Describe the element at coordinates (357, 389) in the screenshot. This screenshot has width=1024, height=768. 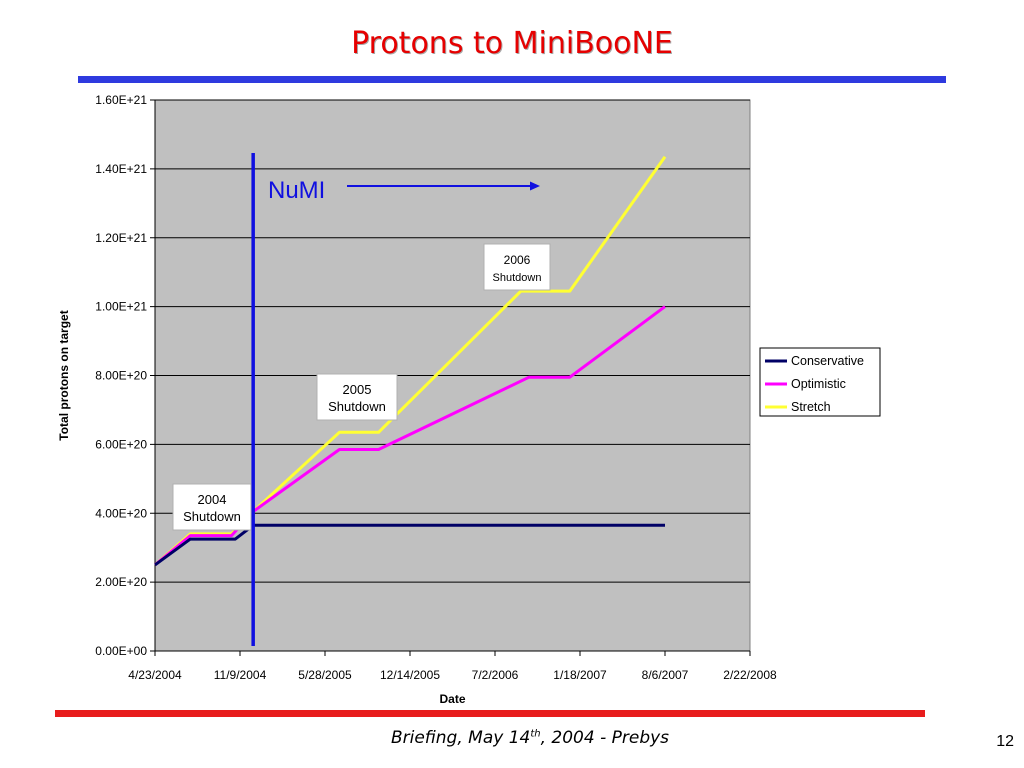
I see `shutdown_2005-year: 2005` at that location.